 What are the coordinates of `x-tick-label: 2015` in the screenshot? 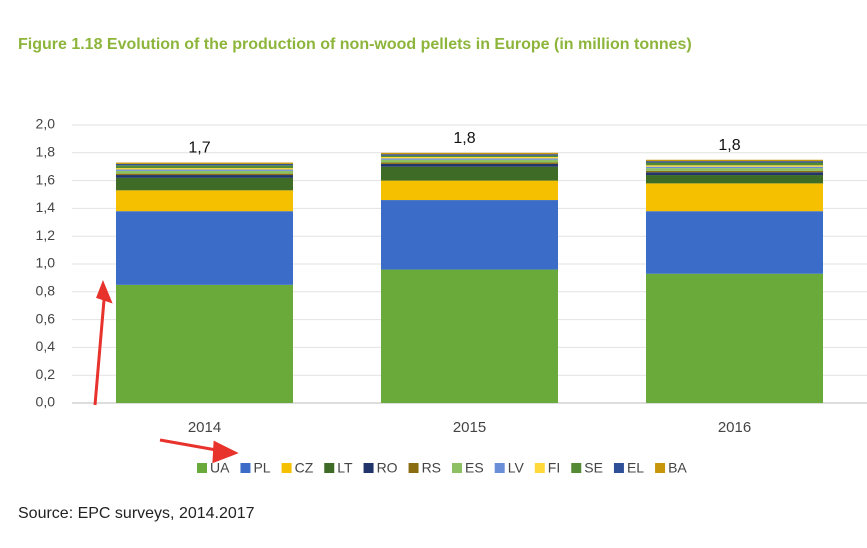 It's located at (469, 427).